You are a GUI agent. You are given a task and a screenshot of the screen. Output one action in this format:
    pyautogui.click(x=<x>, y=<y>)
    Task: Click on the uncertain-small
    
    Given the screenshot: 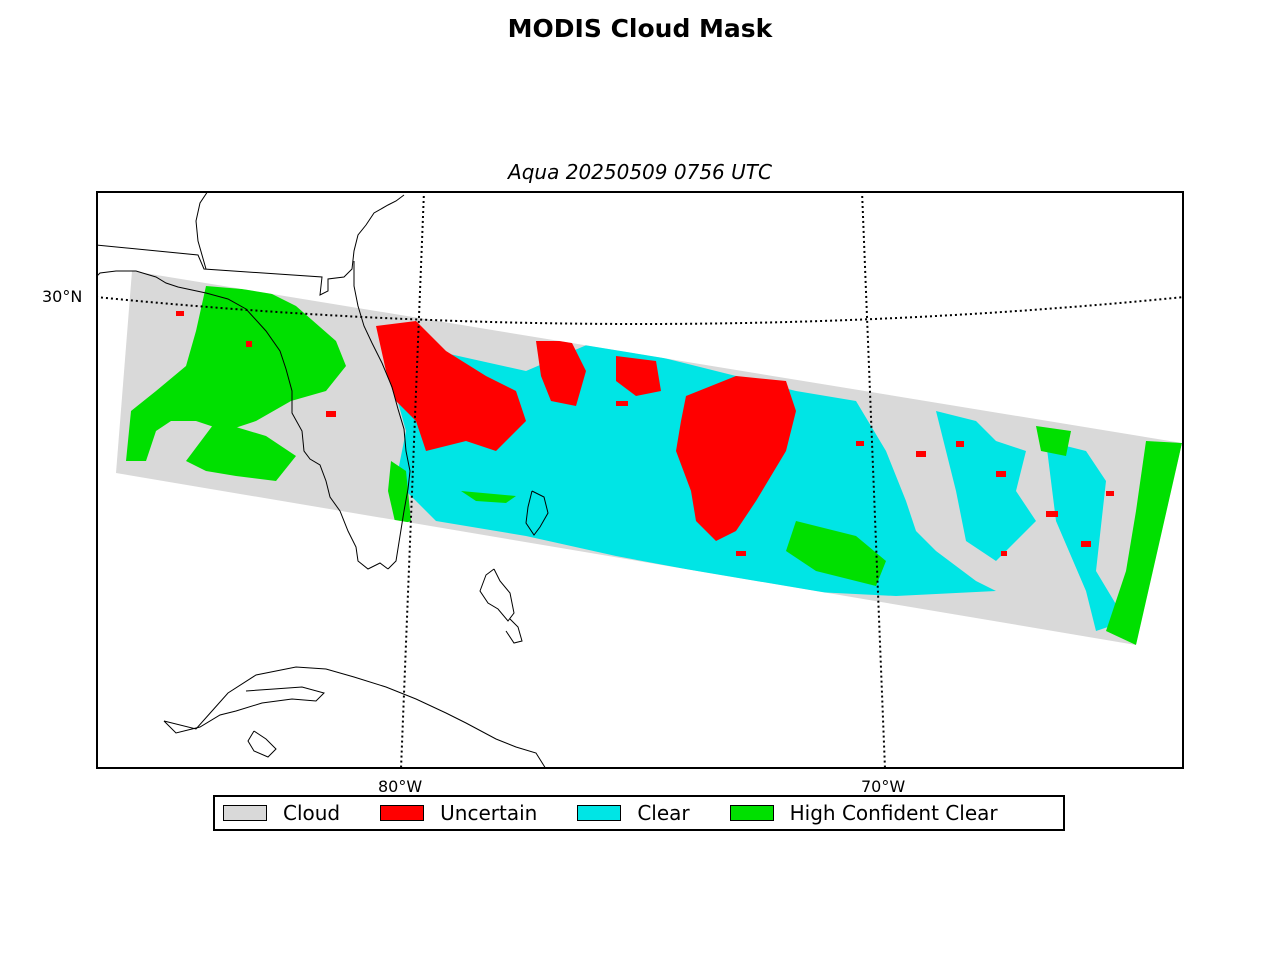 What is the action you would take?
    pyautogui.click(x=638, y=376)
    